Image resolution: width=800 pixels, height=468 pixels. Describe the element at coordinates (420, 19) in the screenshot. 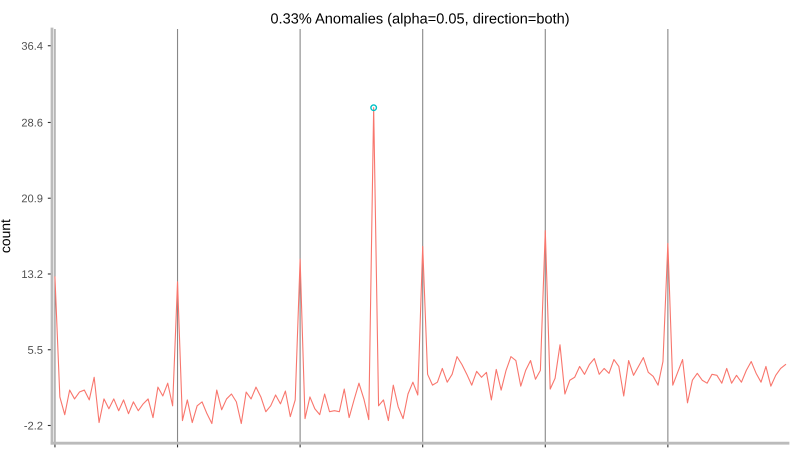

I see `chart-title: 0.33% Anomalies (alpha=0.05, direction=both)` at that location.